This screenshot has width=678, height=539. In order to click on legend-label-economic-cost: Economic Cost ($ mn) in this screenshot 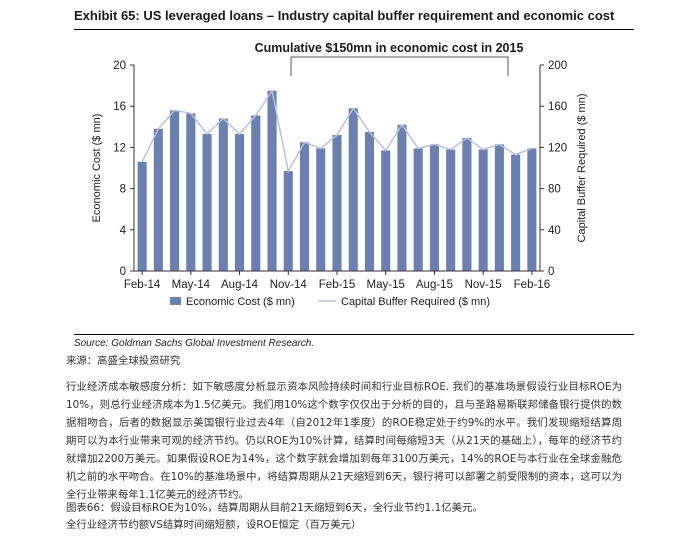, I will do `click(240, 302)`.